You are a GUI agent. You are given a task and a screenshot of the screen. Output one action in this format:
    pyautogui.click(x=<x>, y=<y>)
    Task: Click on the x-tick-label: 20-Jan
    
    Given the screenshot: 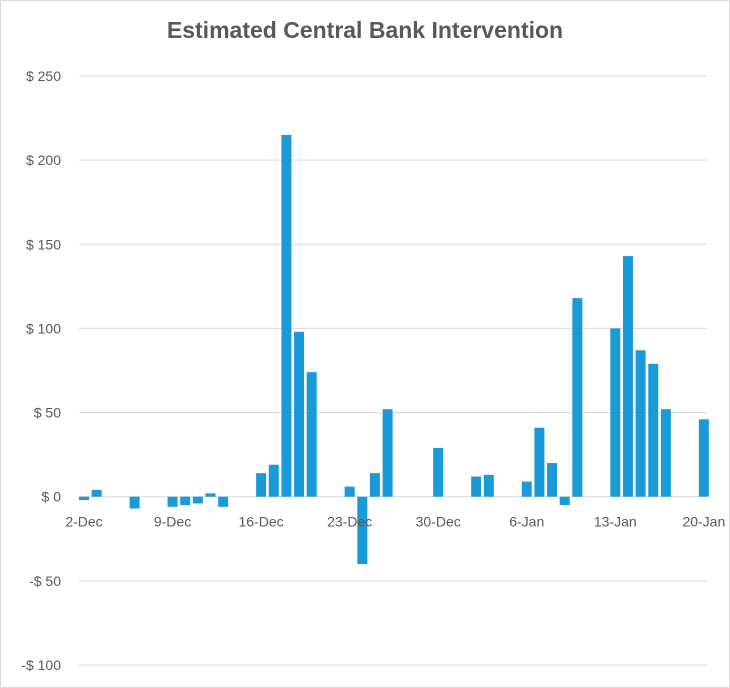 What is the action you would take?
    pyautogui.click(x=703, y=522)
    